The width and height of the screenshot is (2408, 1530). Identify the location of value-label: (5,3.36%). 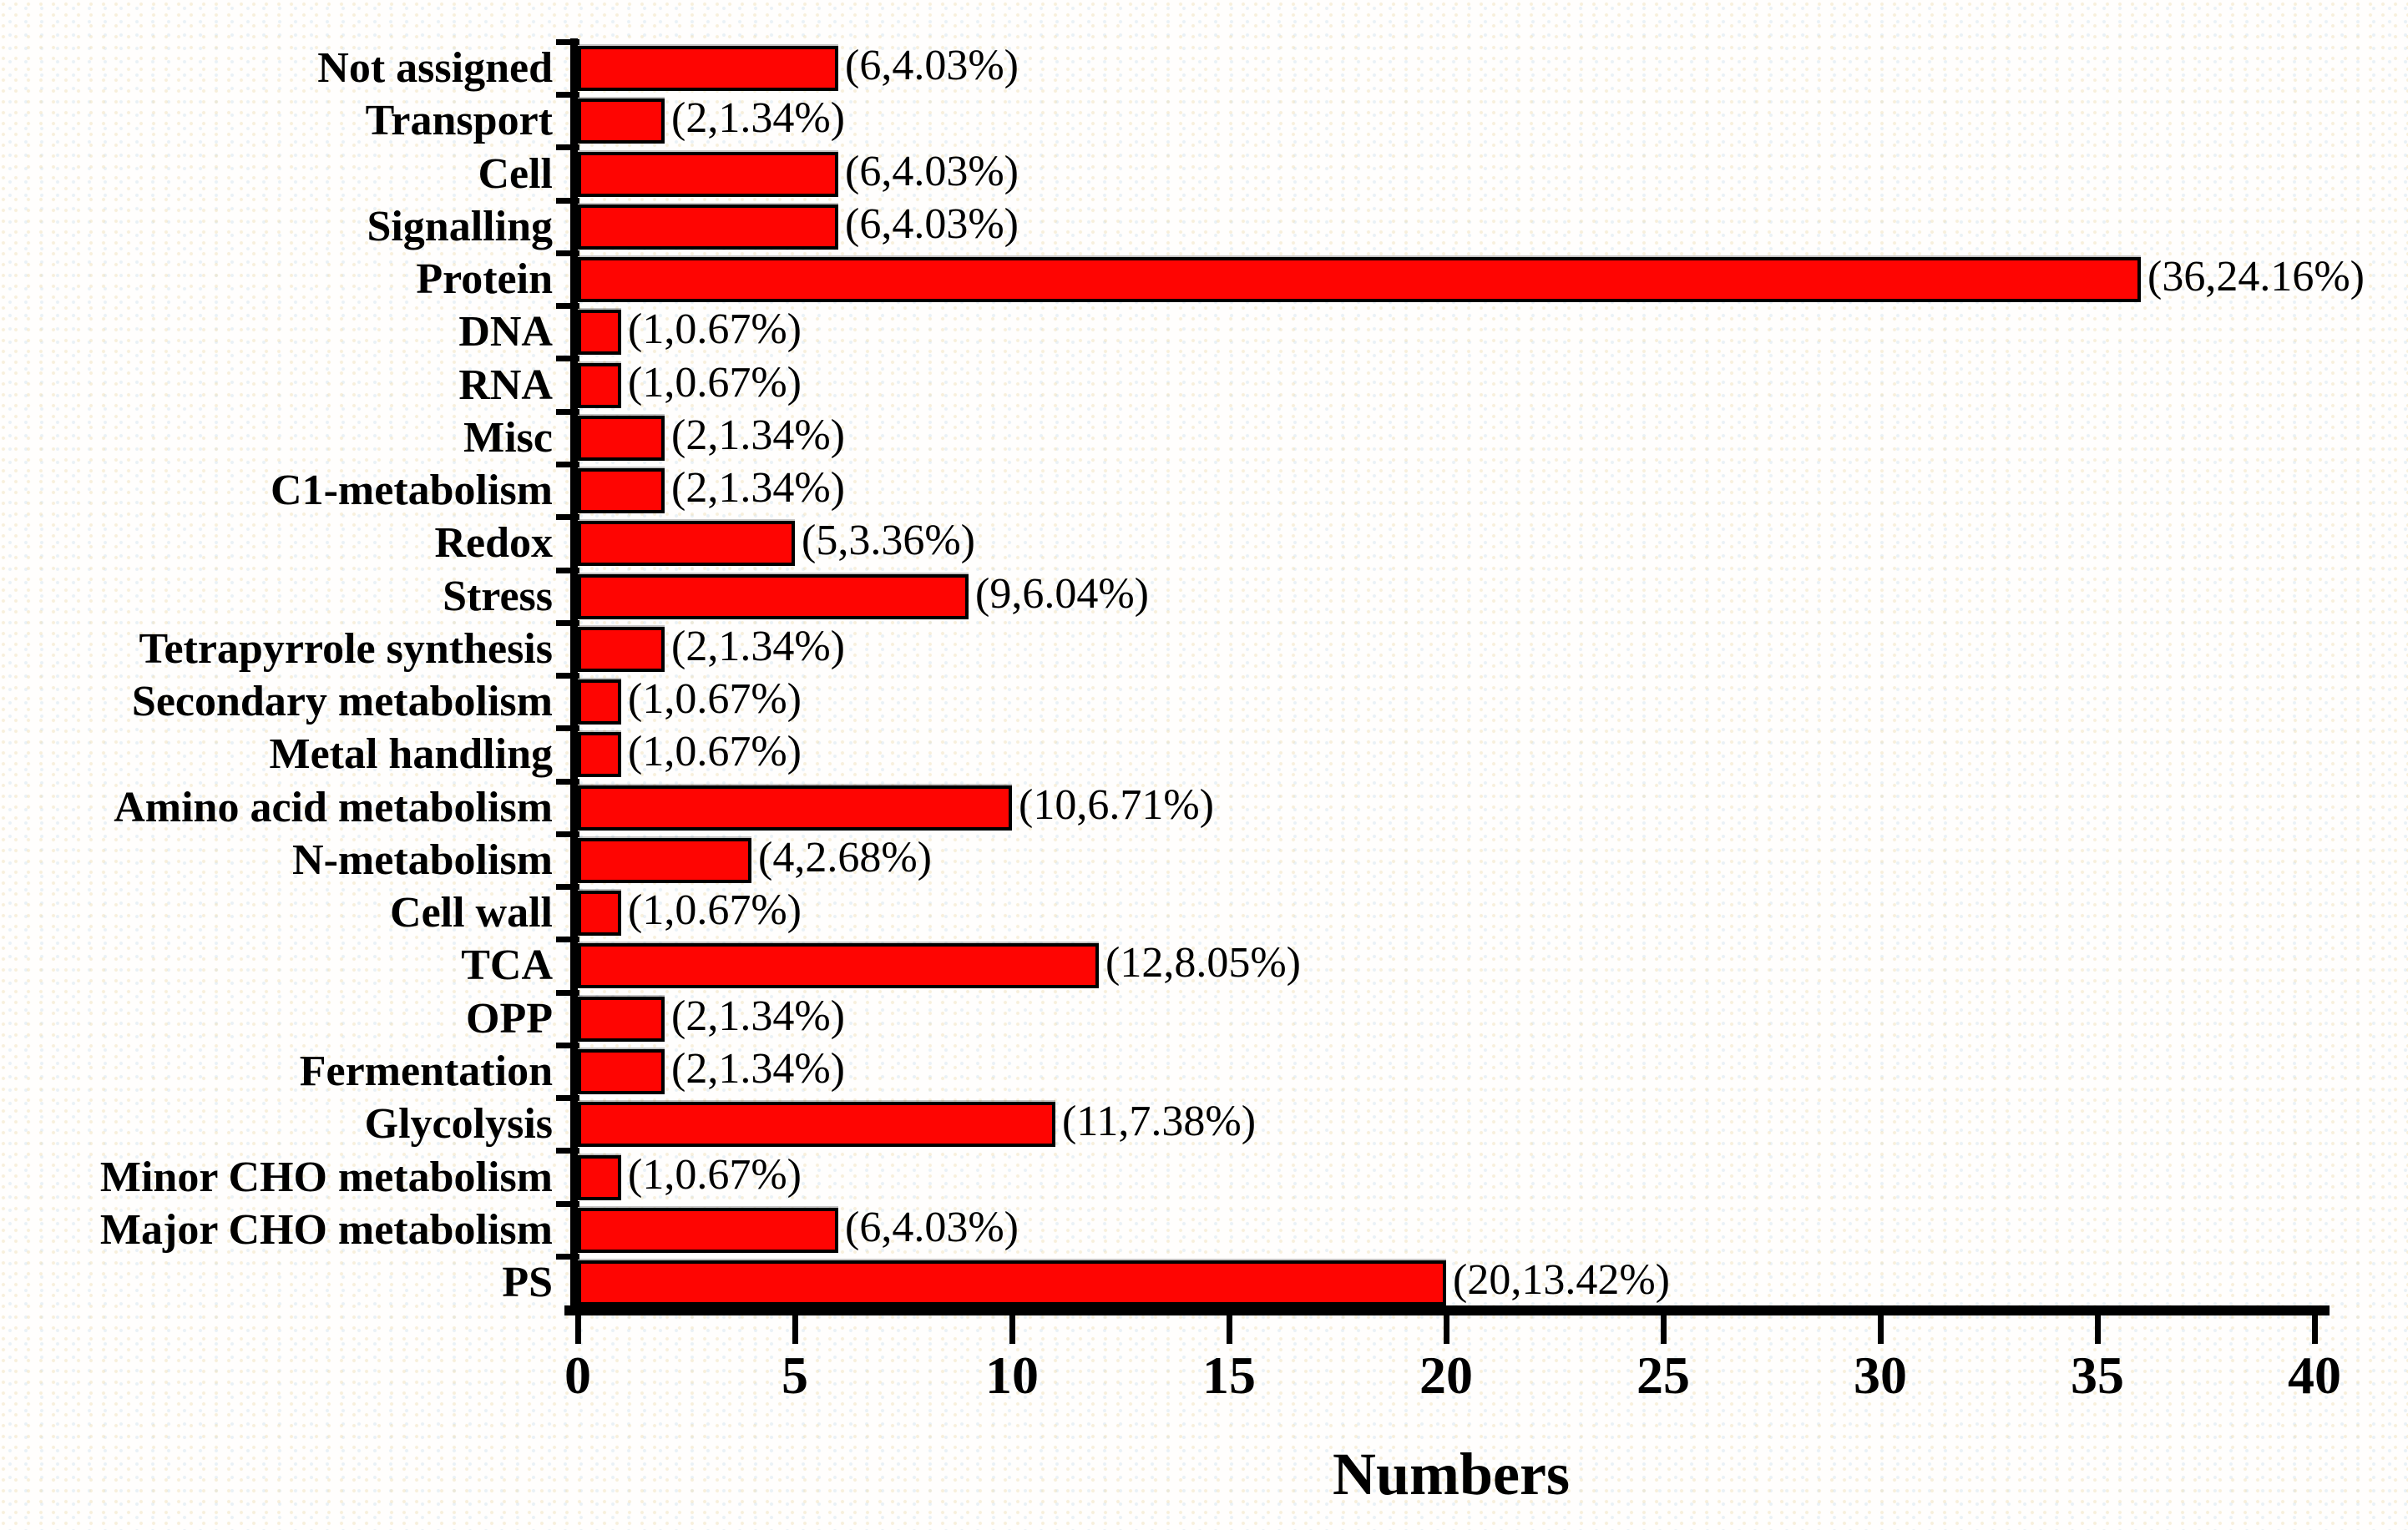
(888, 541).